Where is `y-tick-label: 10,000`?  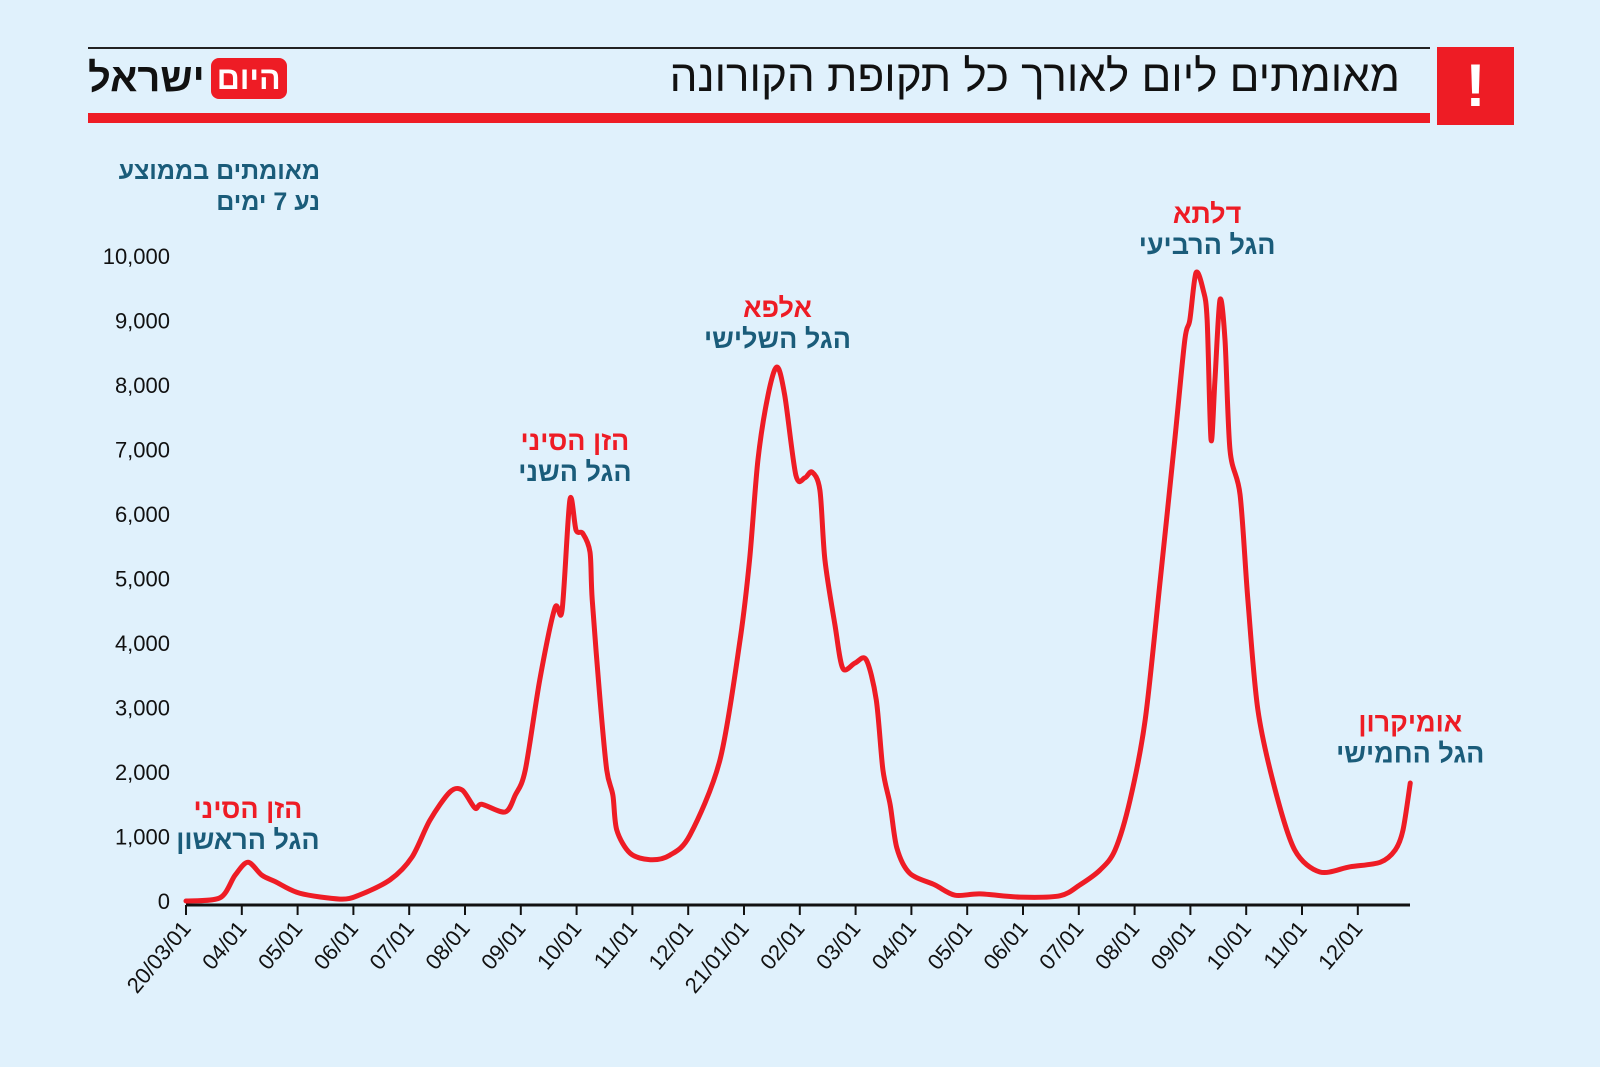
y-tick-label: 10,000 is located at coordinates (136, 256).